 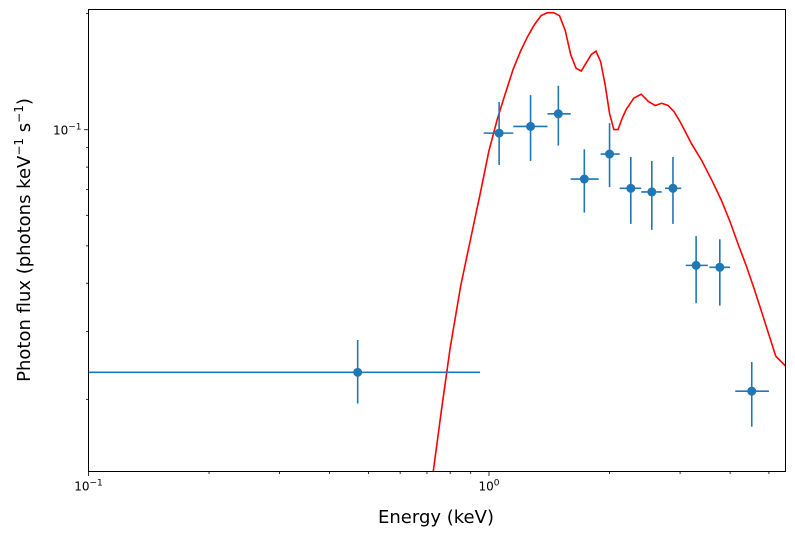 What do you see at coordinates (88, 486) in the screenshot?
I see `x-tick-label: 10⁻¹` at bounding box center [88, 486].